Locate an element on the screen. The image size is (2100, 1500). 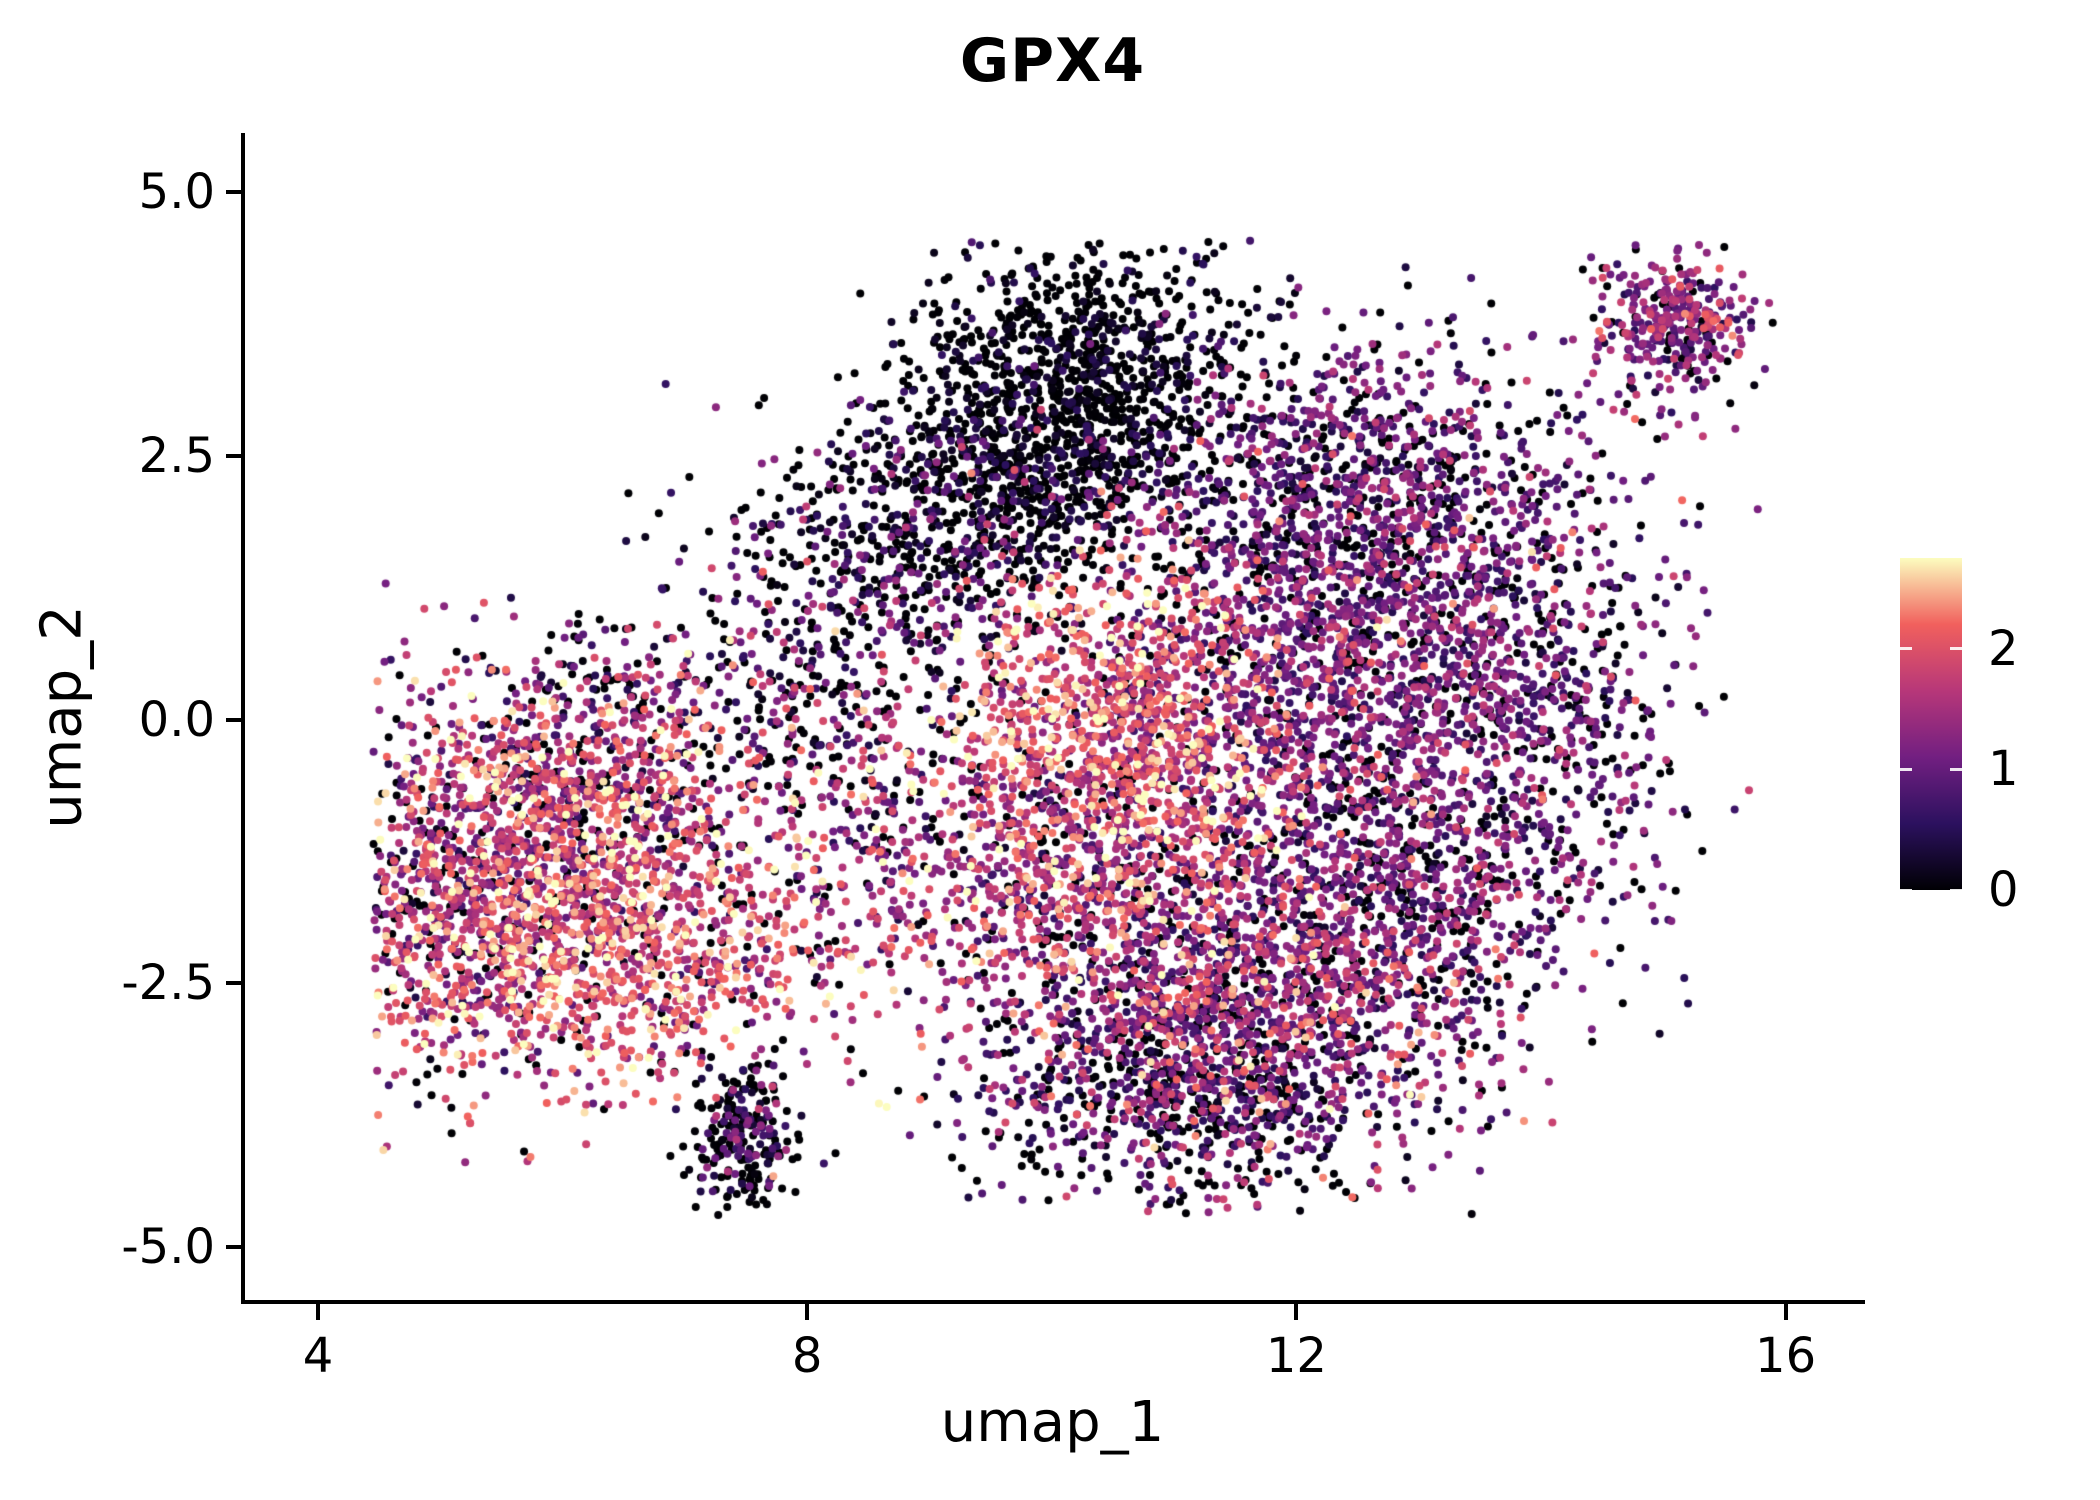
chart-title: GPX4 is located at coordinates (1052, 61).